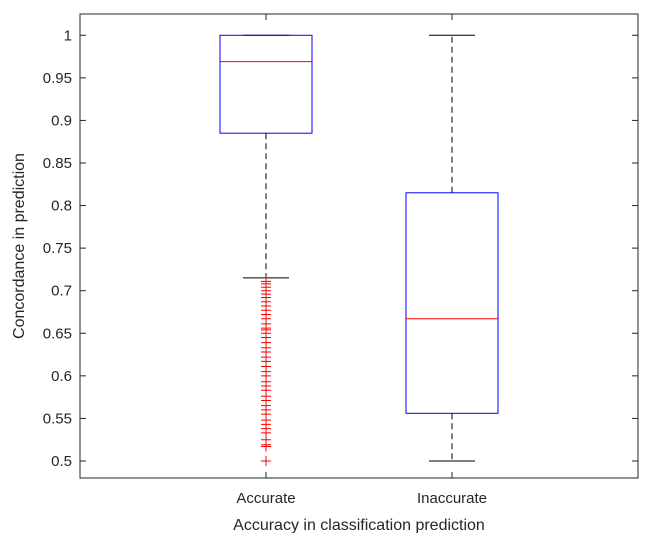 The width and height of the screenshot is (658, 533). I want to click on box-accurate, so click(266, 250).